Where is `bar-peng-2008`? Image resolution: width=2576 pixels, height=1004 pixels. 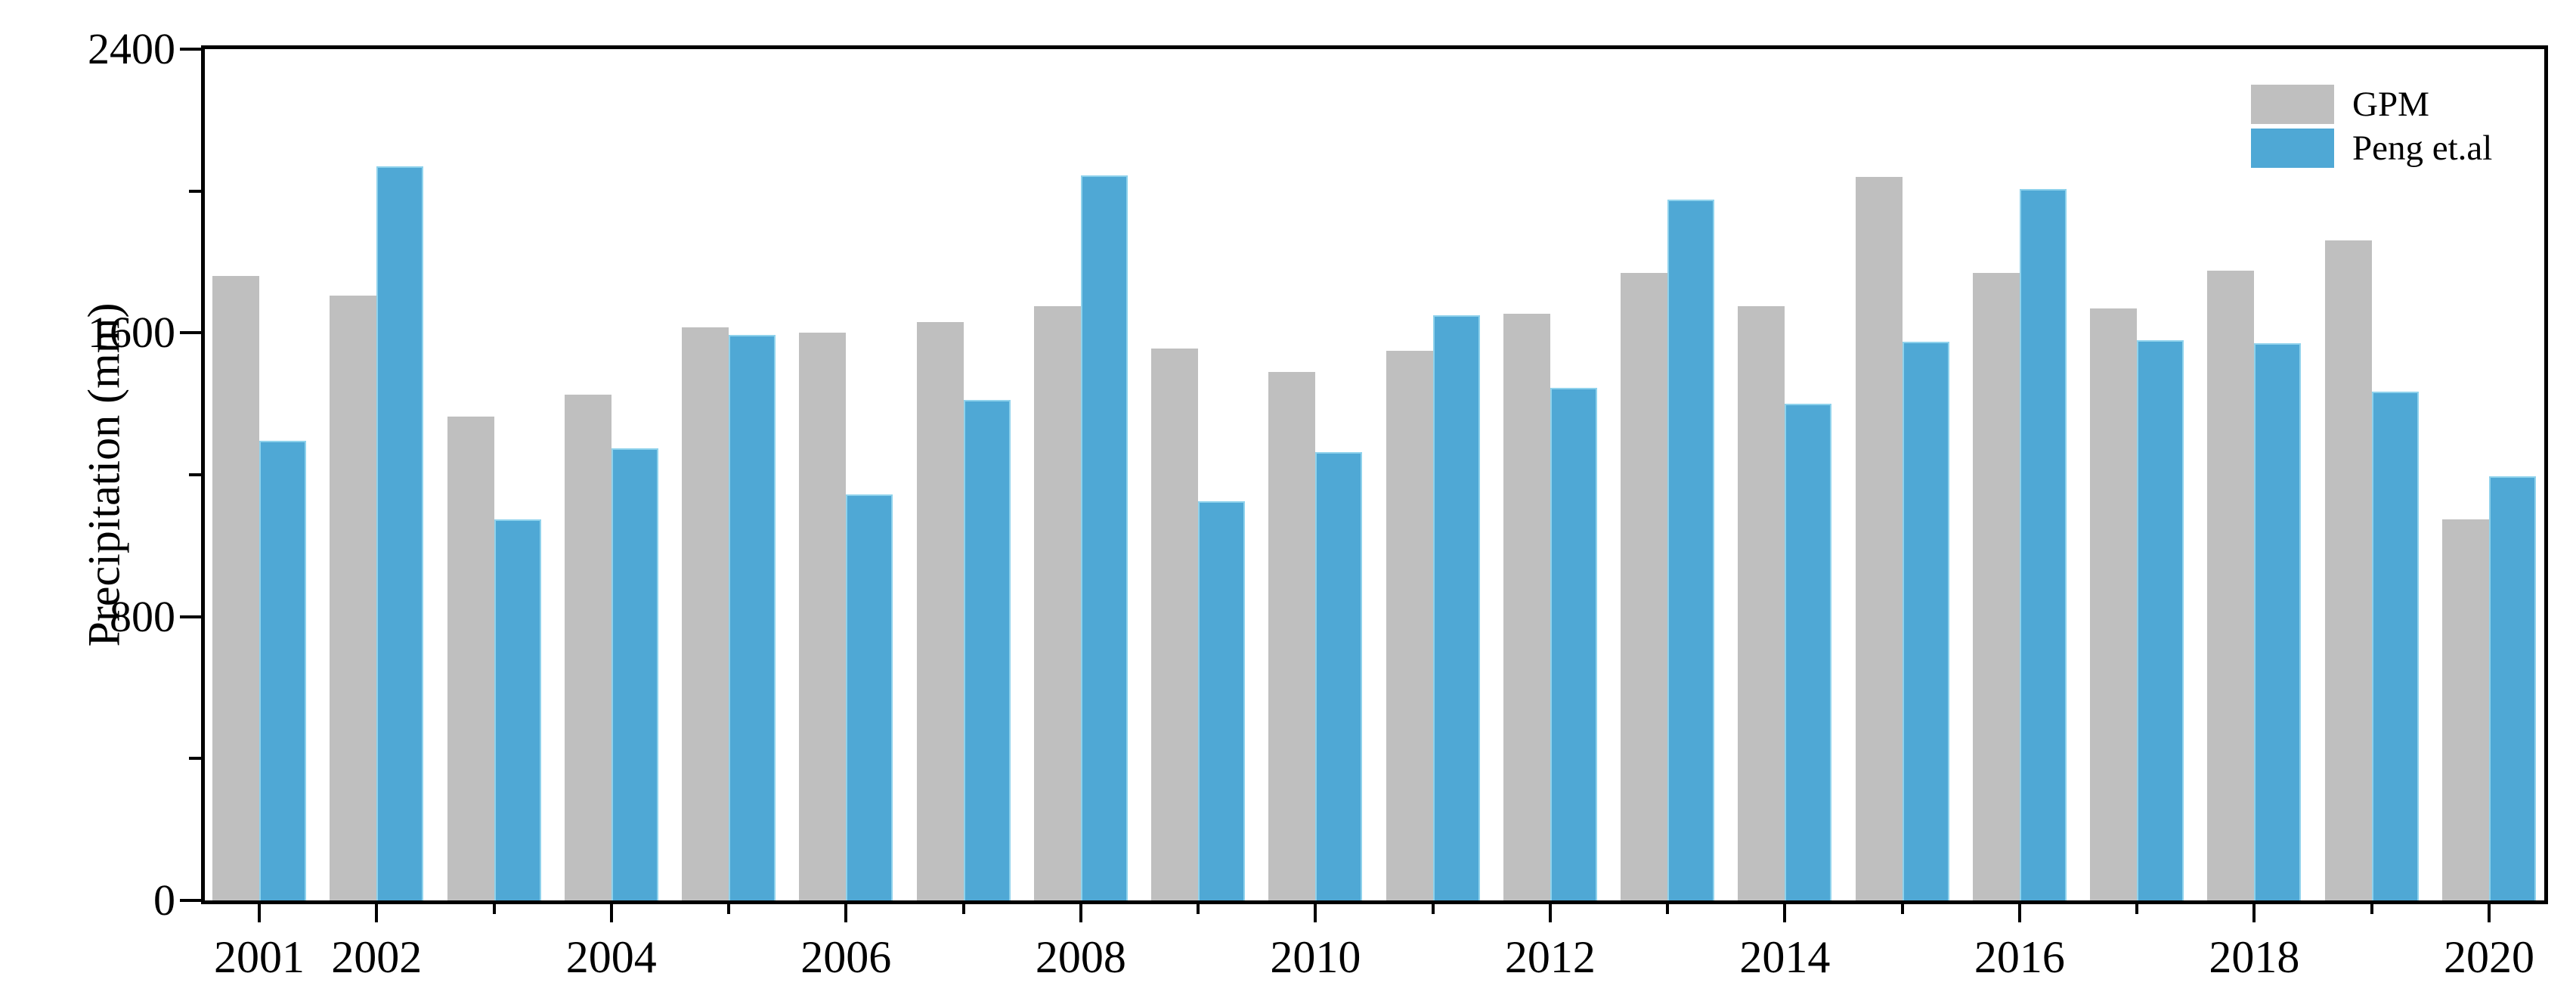 bar-peng-2008 is located at coordinates (1104, 537).